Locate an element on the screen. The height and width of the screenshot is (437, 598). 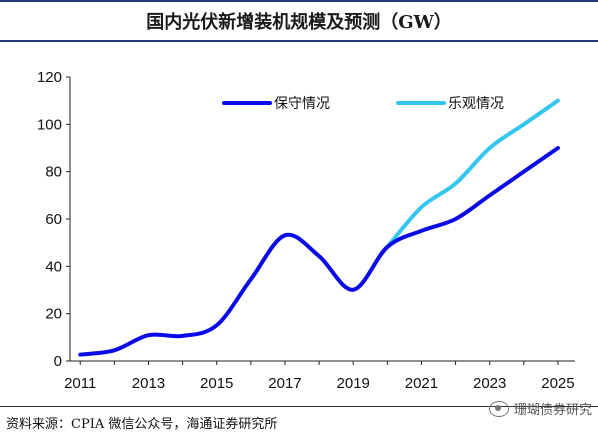
x-tick-label: 2013 is located at coordinates (148, 383).